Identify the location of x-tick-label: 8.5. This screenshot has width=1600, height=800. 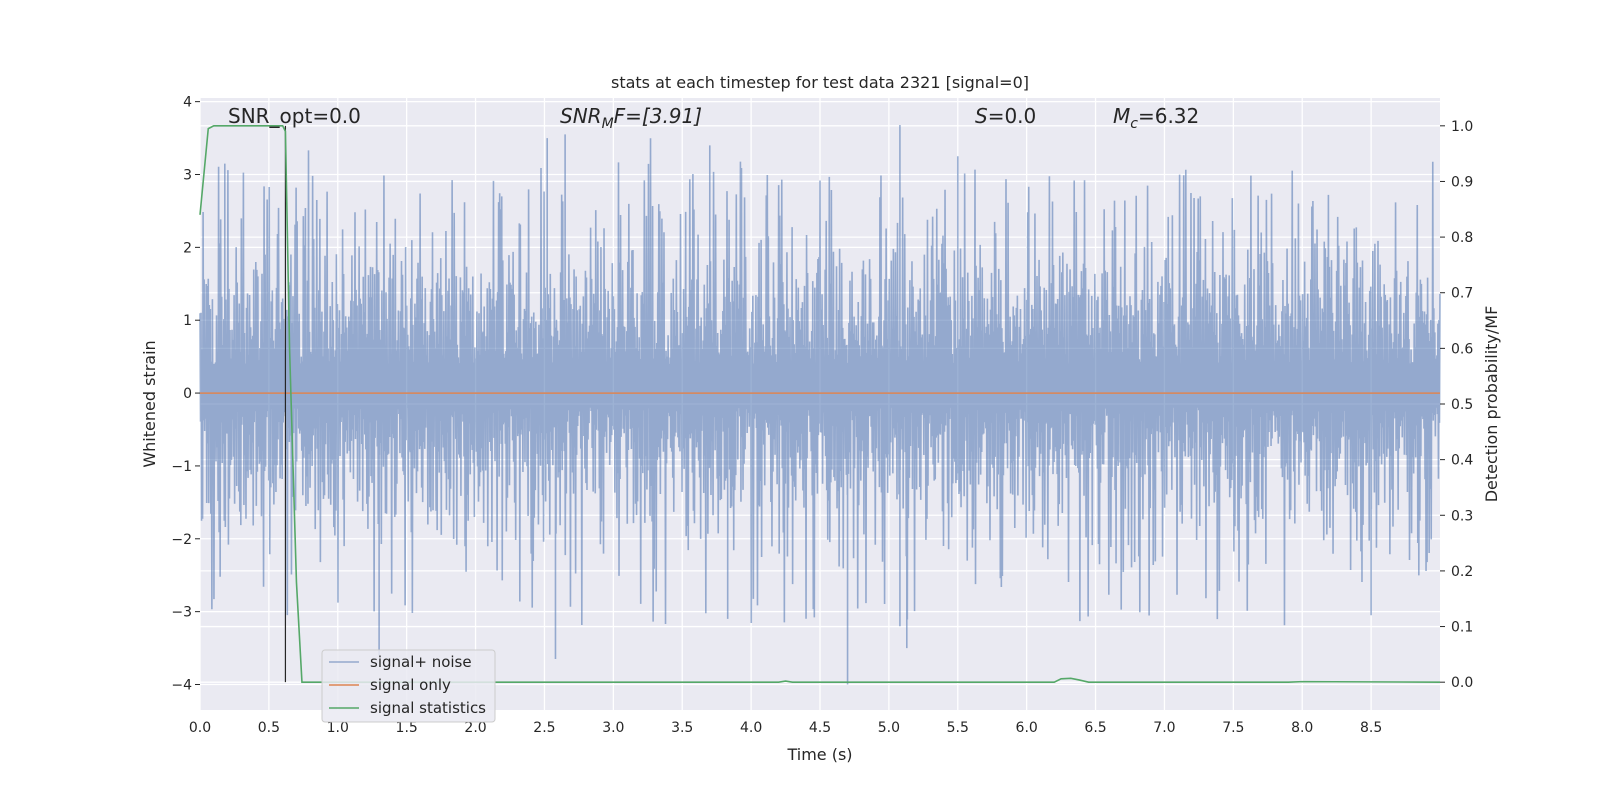
(1371, 728).